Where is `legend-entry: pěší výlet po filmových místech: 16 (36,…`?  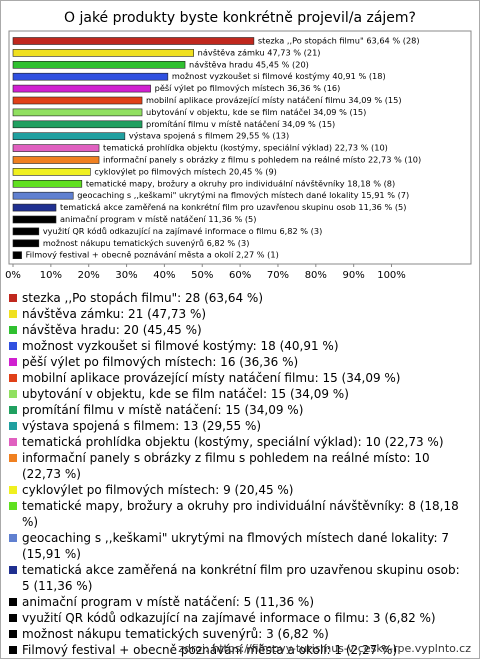
legend-entry: pěší výlet po filmových místech: 16 (36,… is located at coordinates (240, 362).